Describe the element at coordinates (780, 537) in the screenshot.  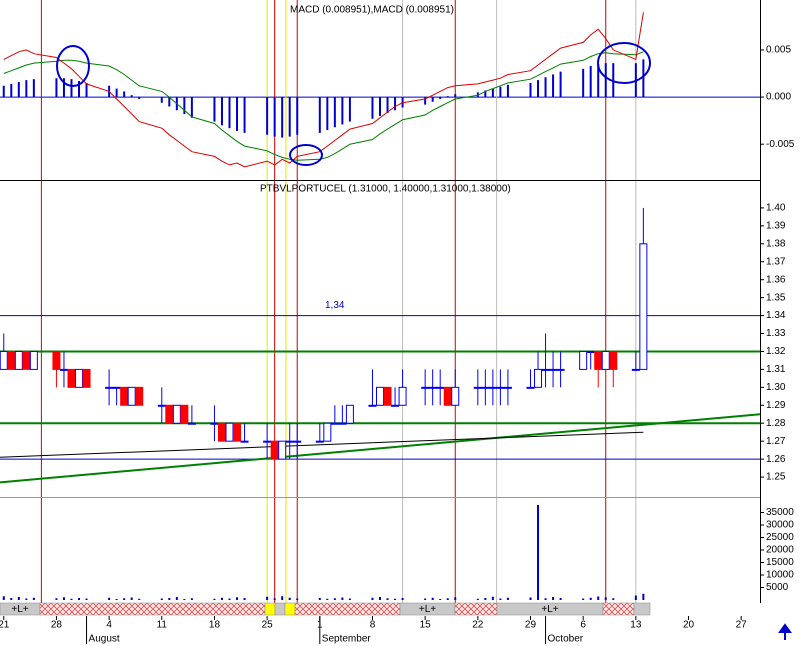
I see `y-tick-label: 25000` at that location.